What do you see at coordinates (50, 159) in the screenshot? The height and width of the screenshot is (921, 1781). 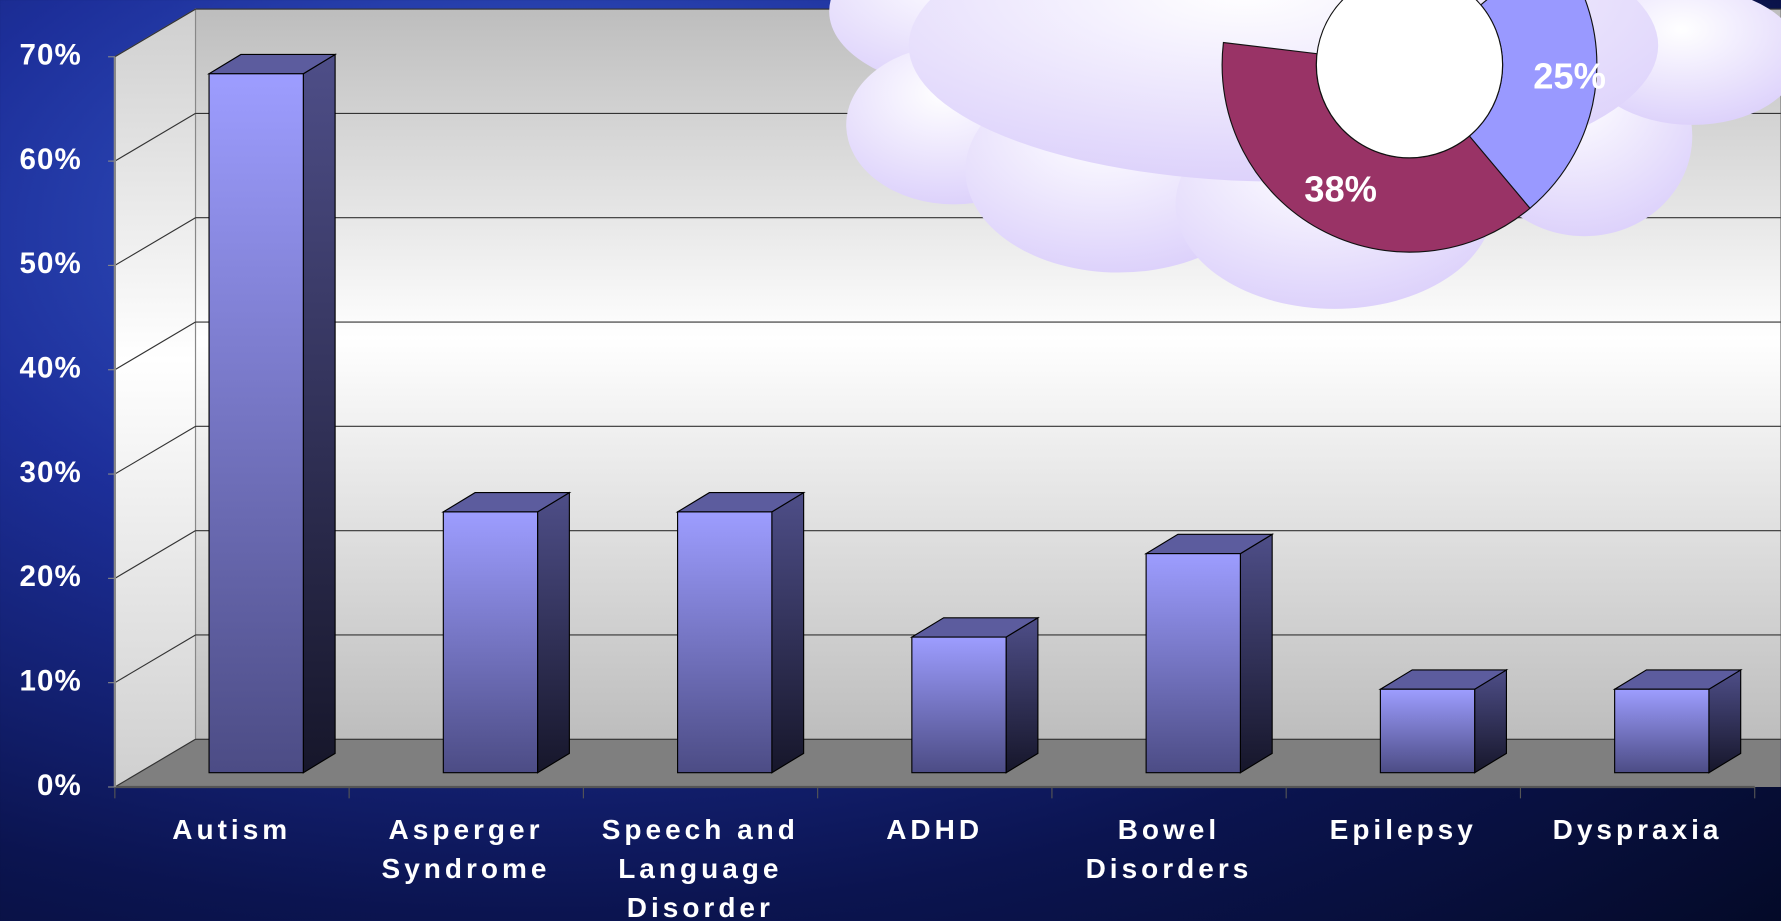 I see `y-tick-label: 60%` at bounding box center [50, 159].